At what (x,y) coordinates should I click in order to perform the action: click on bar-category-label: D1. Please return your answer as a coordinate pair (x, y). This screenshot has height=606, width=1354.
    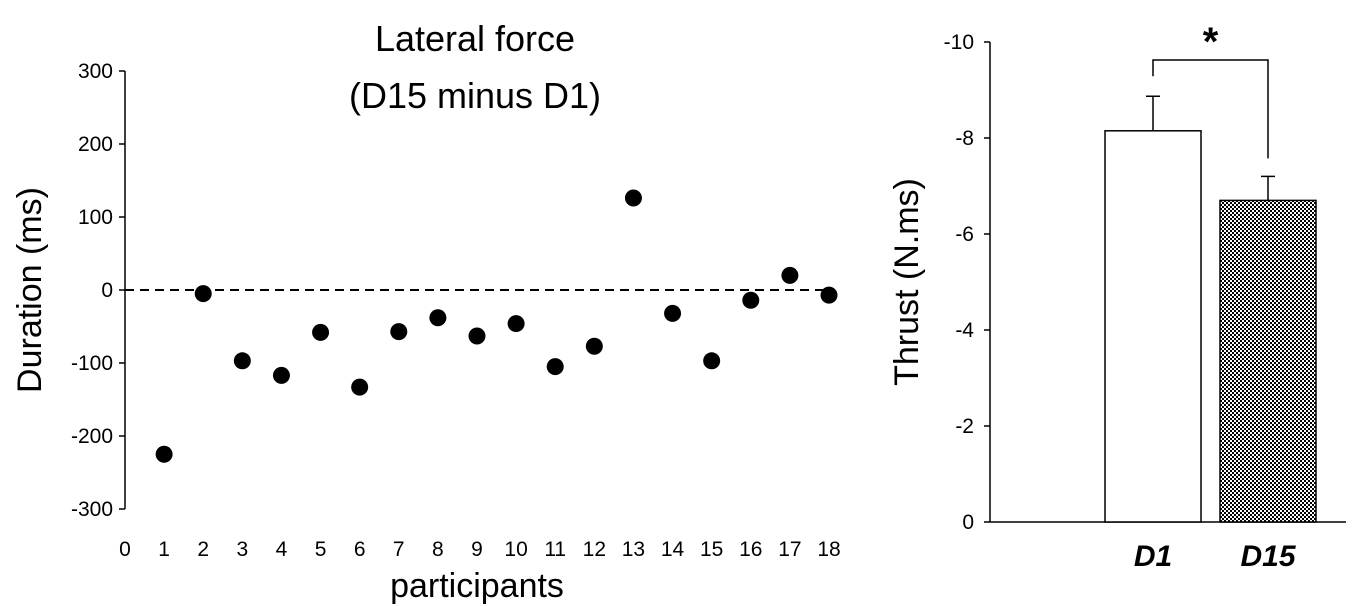
    Looking at the image, I should click on (1153, 556).